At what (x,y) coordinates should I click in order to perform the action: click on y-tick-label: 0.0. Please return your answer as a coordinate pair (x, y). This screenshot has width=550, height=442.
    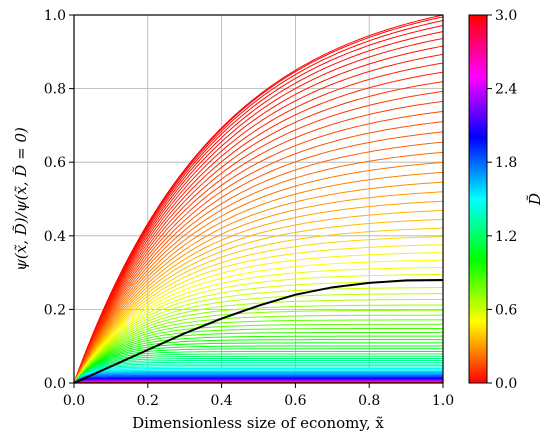
    Looking at the image, I should click on (55, 384).